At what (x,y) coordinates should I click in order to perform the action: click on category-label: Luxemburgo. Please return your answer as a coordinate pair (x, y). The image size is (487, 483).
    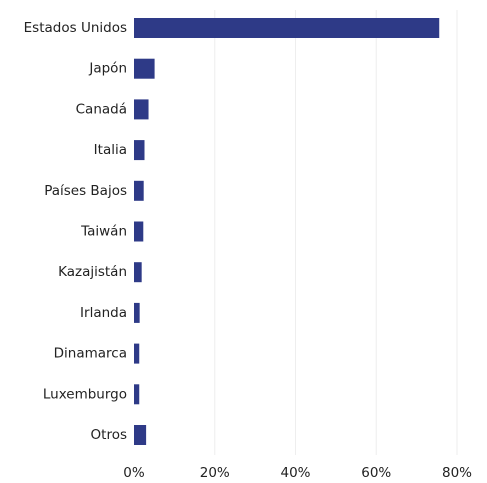
    Looking at the image, I should click on (85, 394).